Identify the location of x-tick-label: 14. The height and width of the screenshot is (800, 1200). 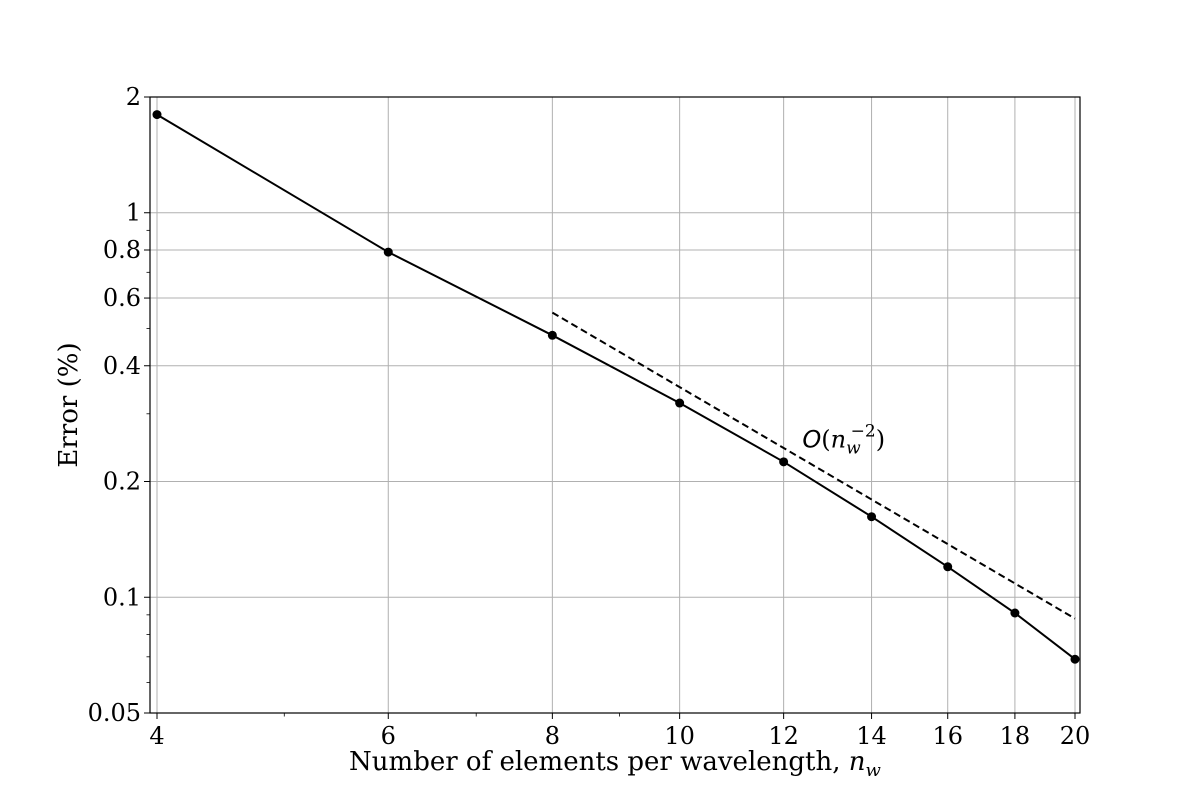
(871, 736).